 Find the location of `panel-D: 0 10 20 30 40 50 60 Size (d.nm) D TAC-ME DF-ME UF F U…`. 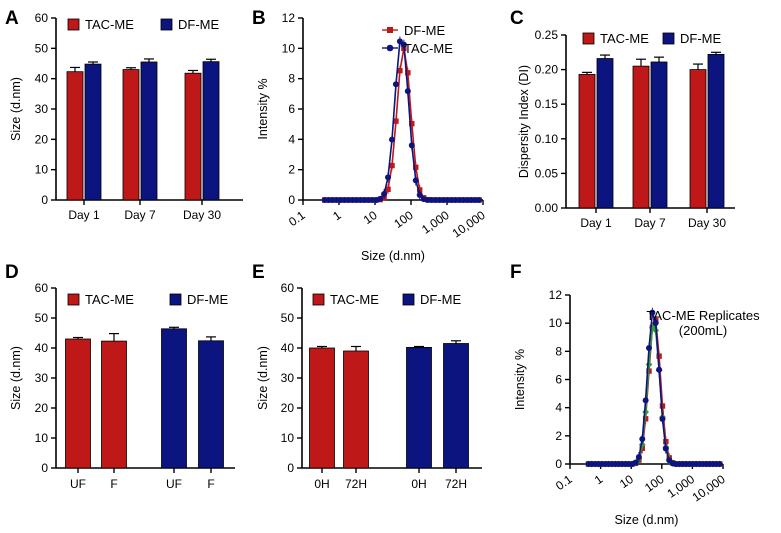

panel-D: 0 10 20 30 40 50 60 Size (d.nm) D TAC-ME DF-ME UF F U… is located at coordinates (120, 376).